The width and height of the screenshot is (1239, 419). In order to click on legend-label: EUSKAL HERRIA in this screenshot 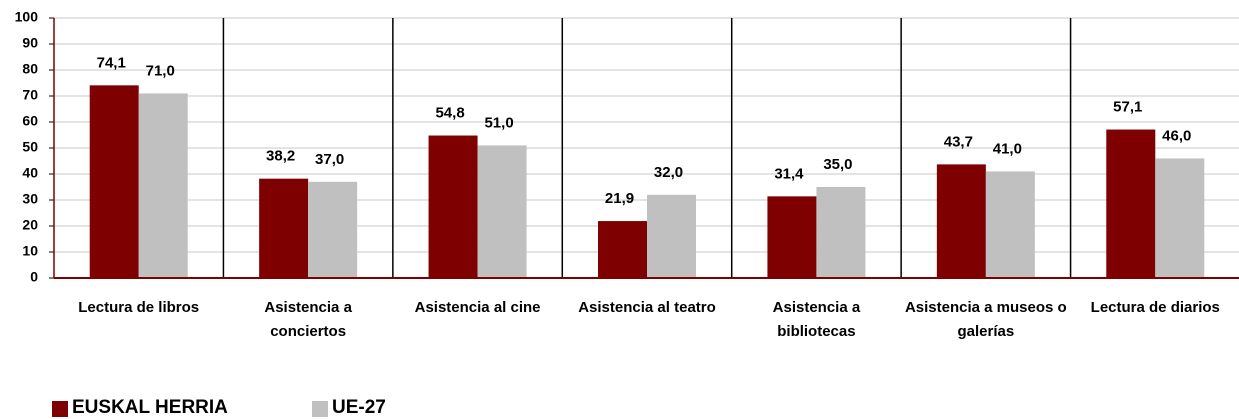, I will do `click(150, 407)`.